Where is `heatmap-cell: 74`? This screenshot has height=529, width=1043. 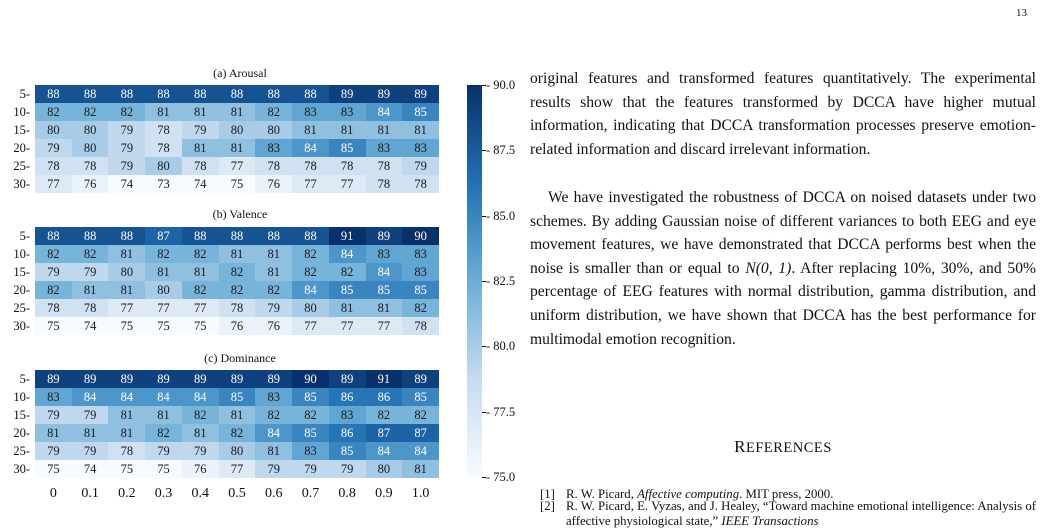 heatmap-cell: 74 is located at coordinates (200, 184).